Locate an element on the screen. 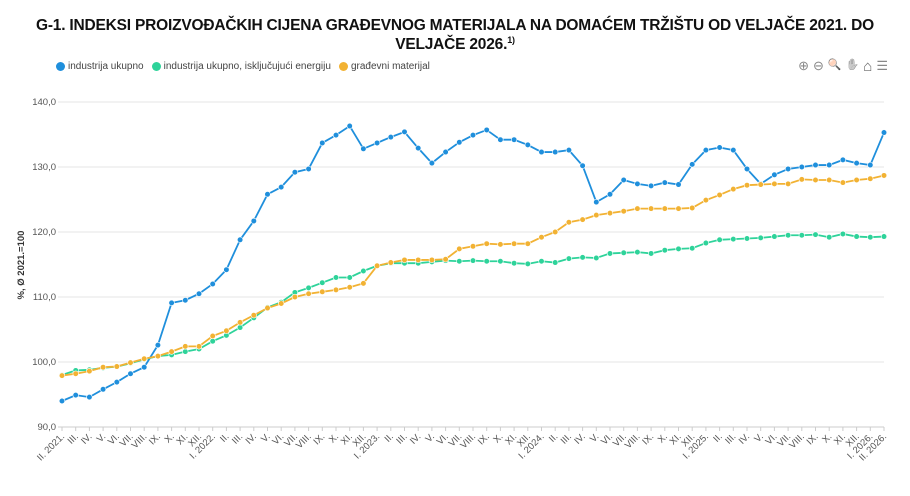 Image resolution: width=910 pixels, height=496 pixels. menu-icon: ☰ is located at coordinates (882, 65).